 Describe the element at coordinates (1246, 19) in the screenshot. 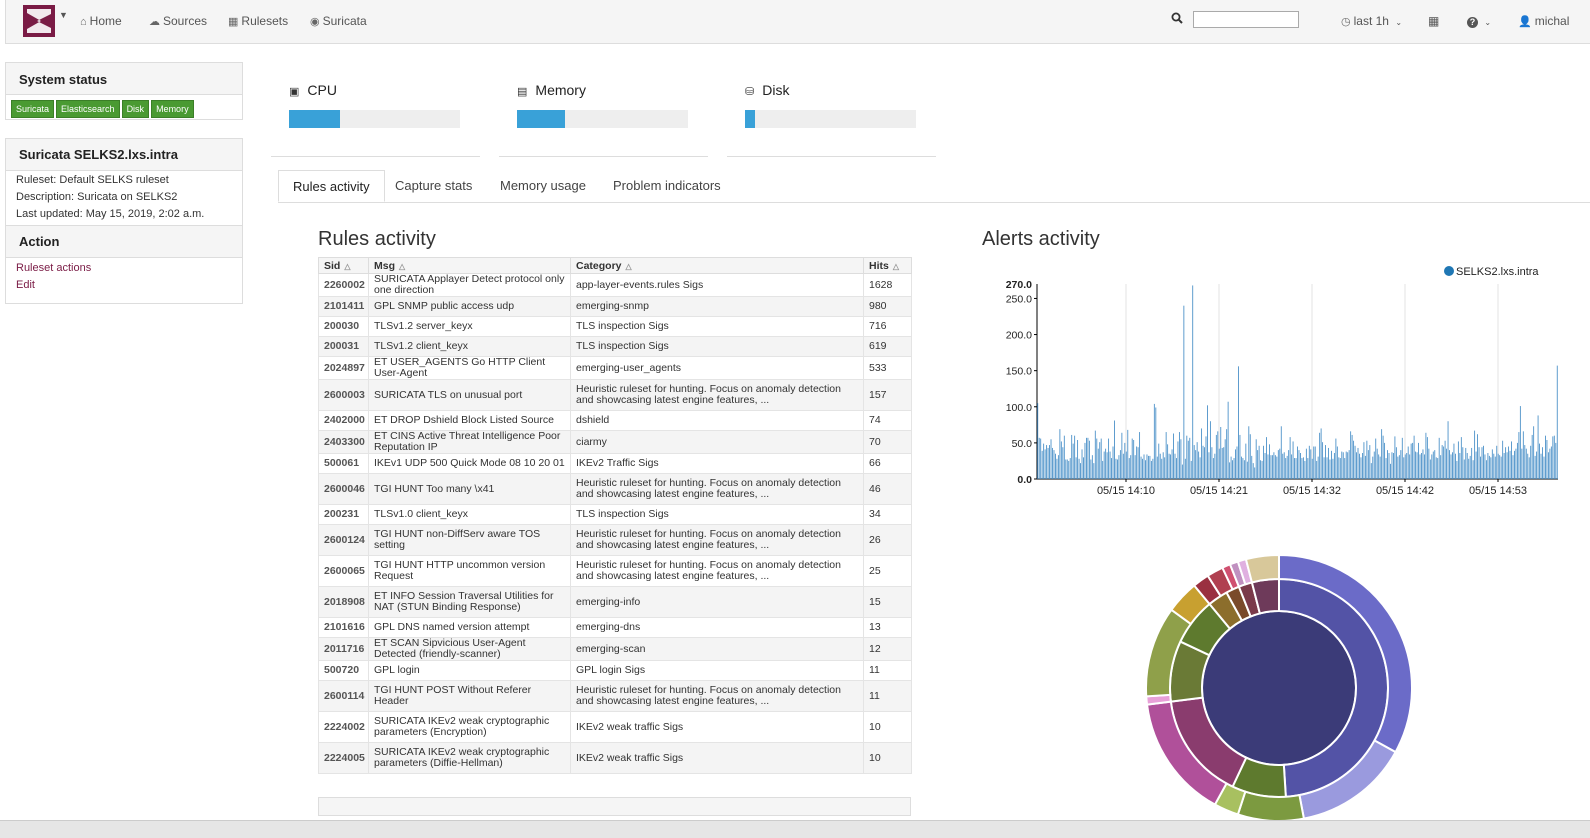

I see `search-input` at that location.